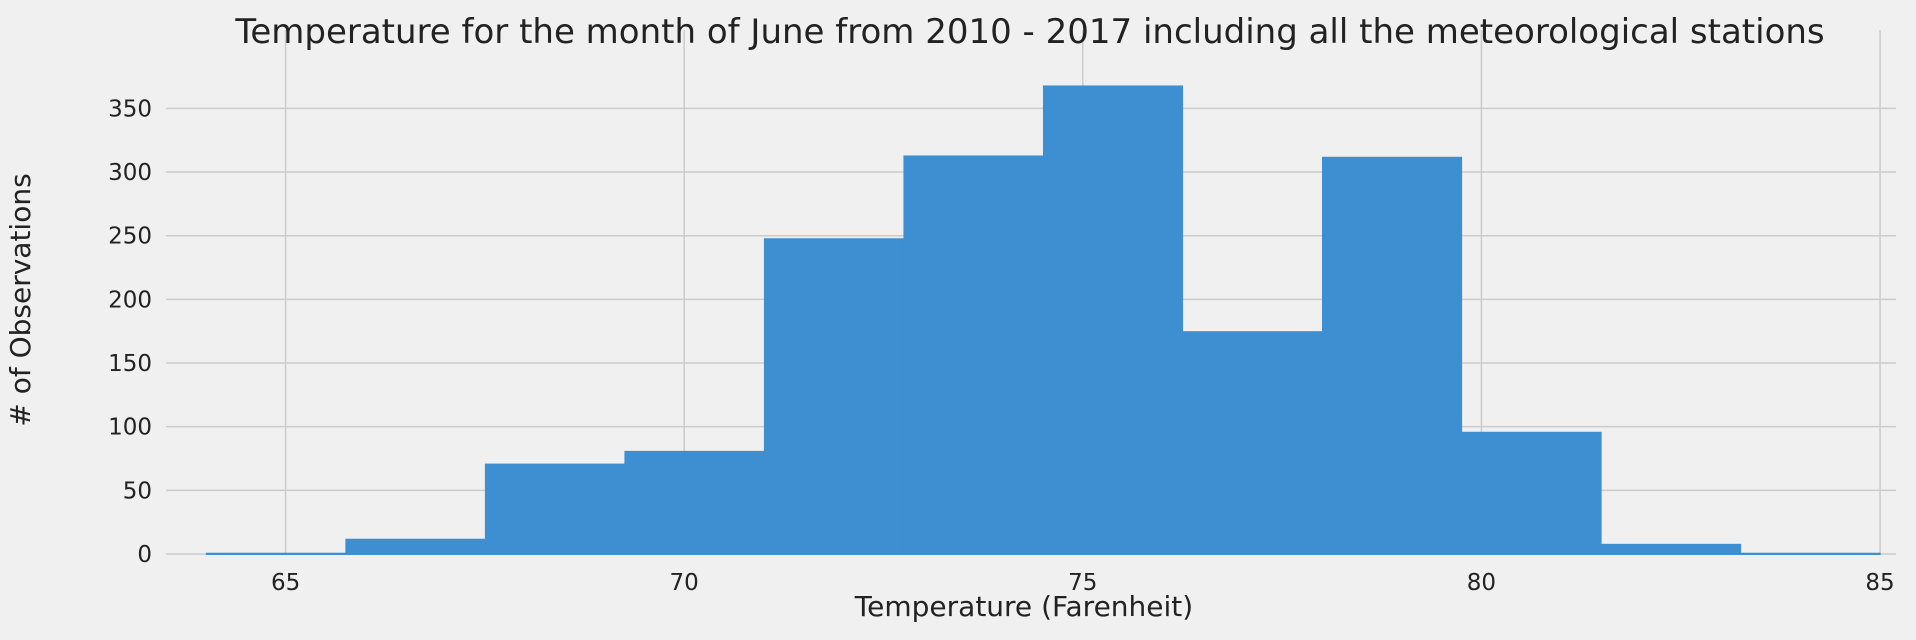 This screenshot has width=1916, height=640. What do you see at coordinates (1481, 583) in the screenshot?
I see `x-tick-label: 80` at bounding box center [1481, 583].